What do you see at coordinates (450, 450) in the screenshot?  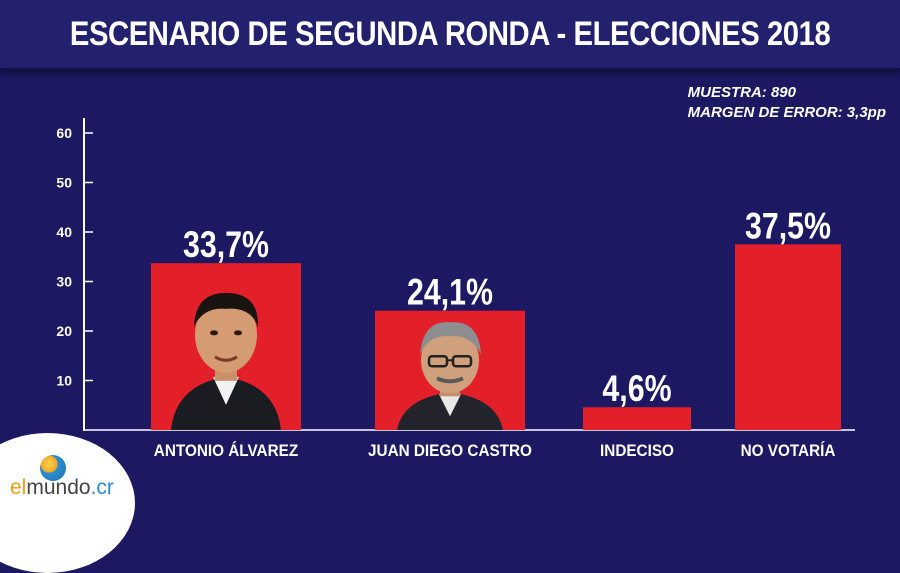 I see `category-label: JUAN DIEGO CASTRO` at bounding box center [450, 450].